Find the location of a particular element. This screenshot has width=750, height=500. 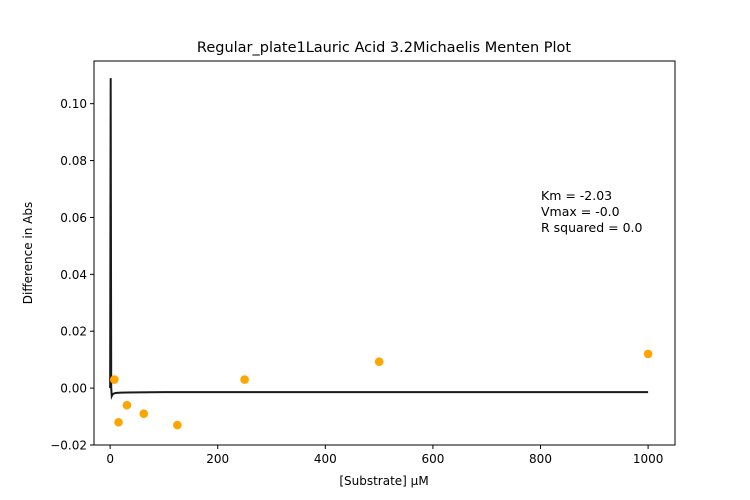

y-tick-label: −0.02 is located at coordinates (68, 446).